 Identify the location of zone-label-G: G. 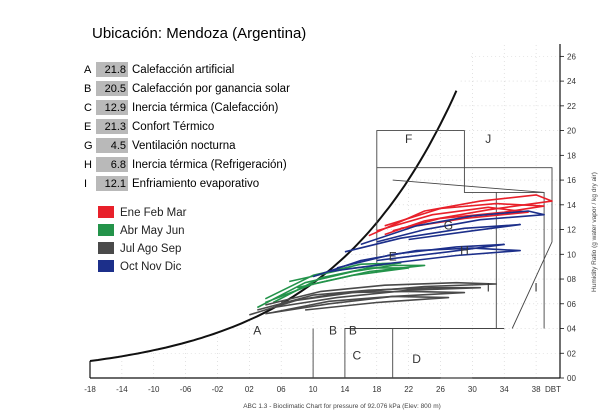
(448, 226).